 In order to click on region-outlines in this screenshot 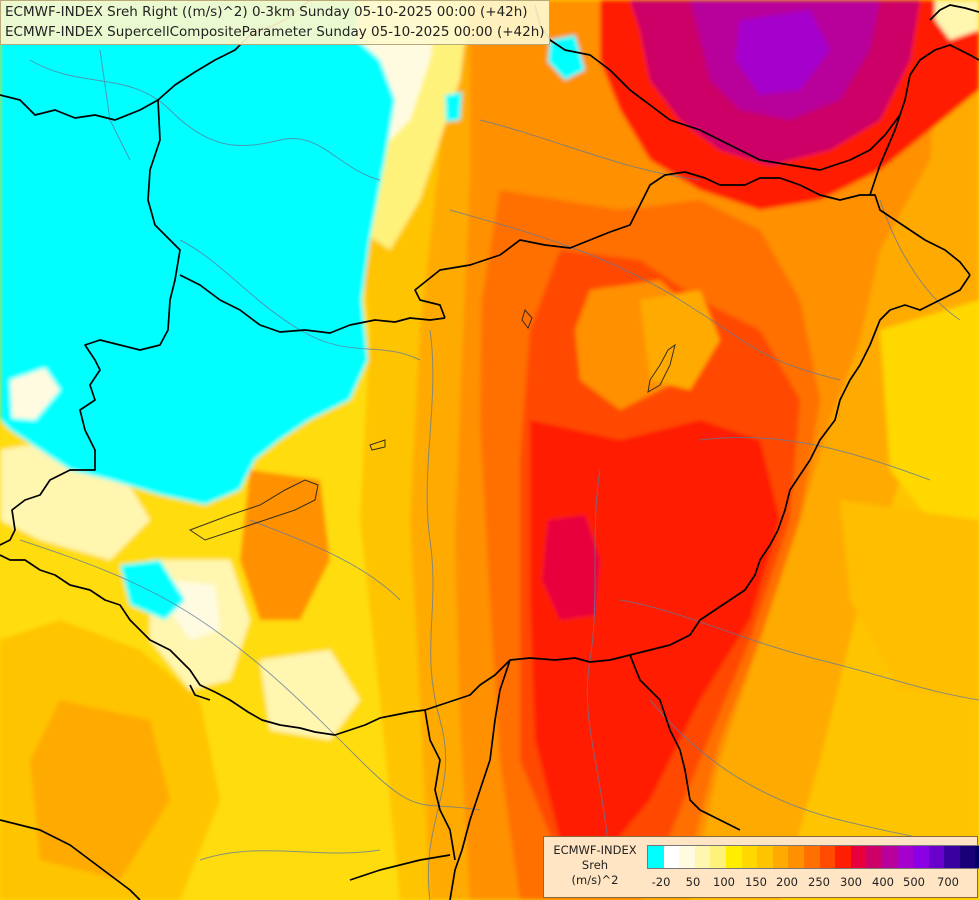, I will do `click(432, 424)`.